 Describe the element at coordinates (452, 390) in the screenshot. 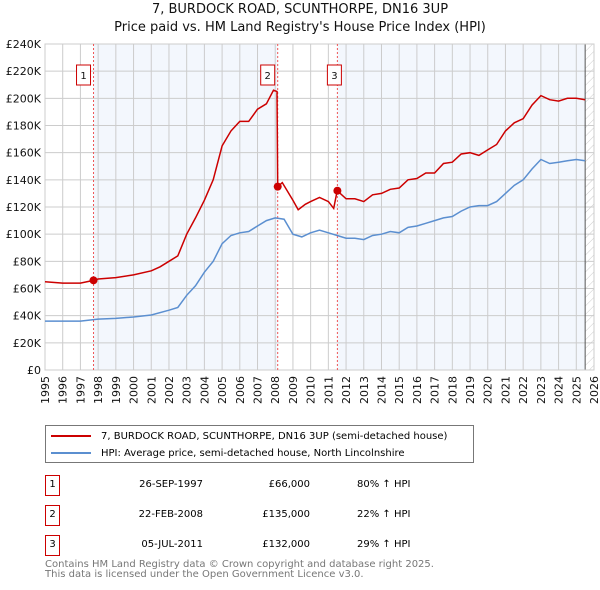

I see `x-tick-label: 2018` at that location.